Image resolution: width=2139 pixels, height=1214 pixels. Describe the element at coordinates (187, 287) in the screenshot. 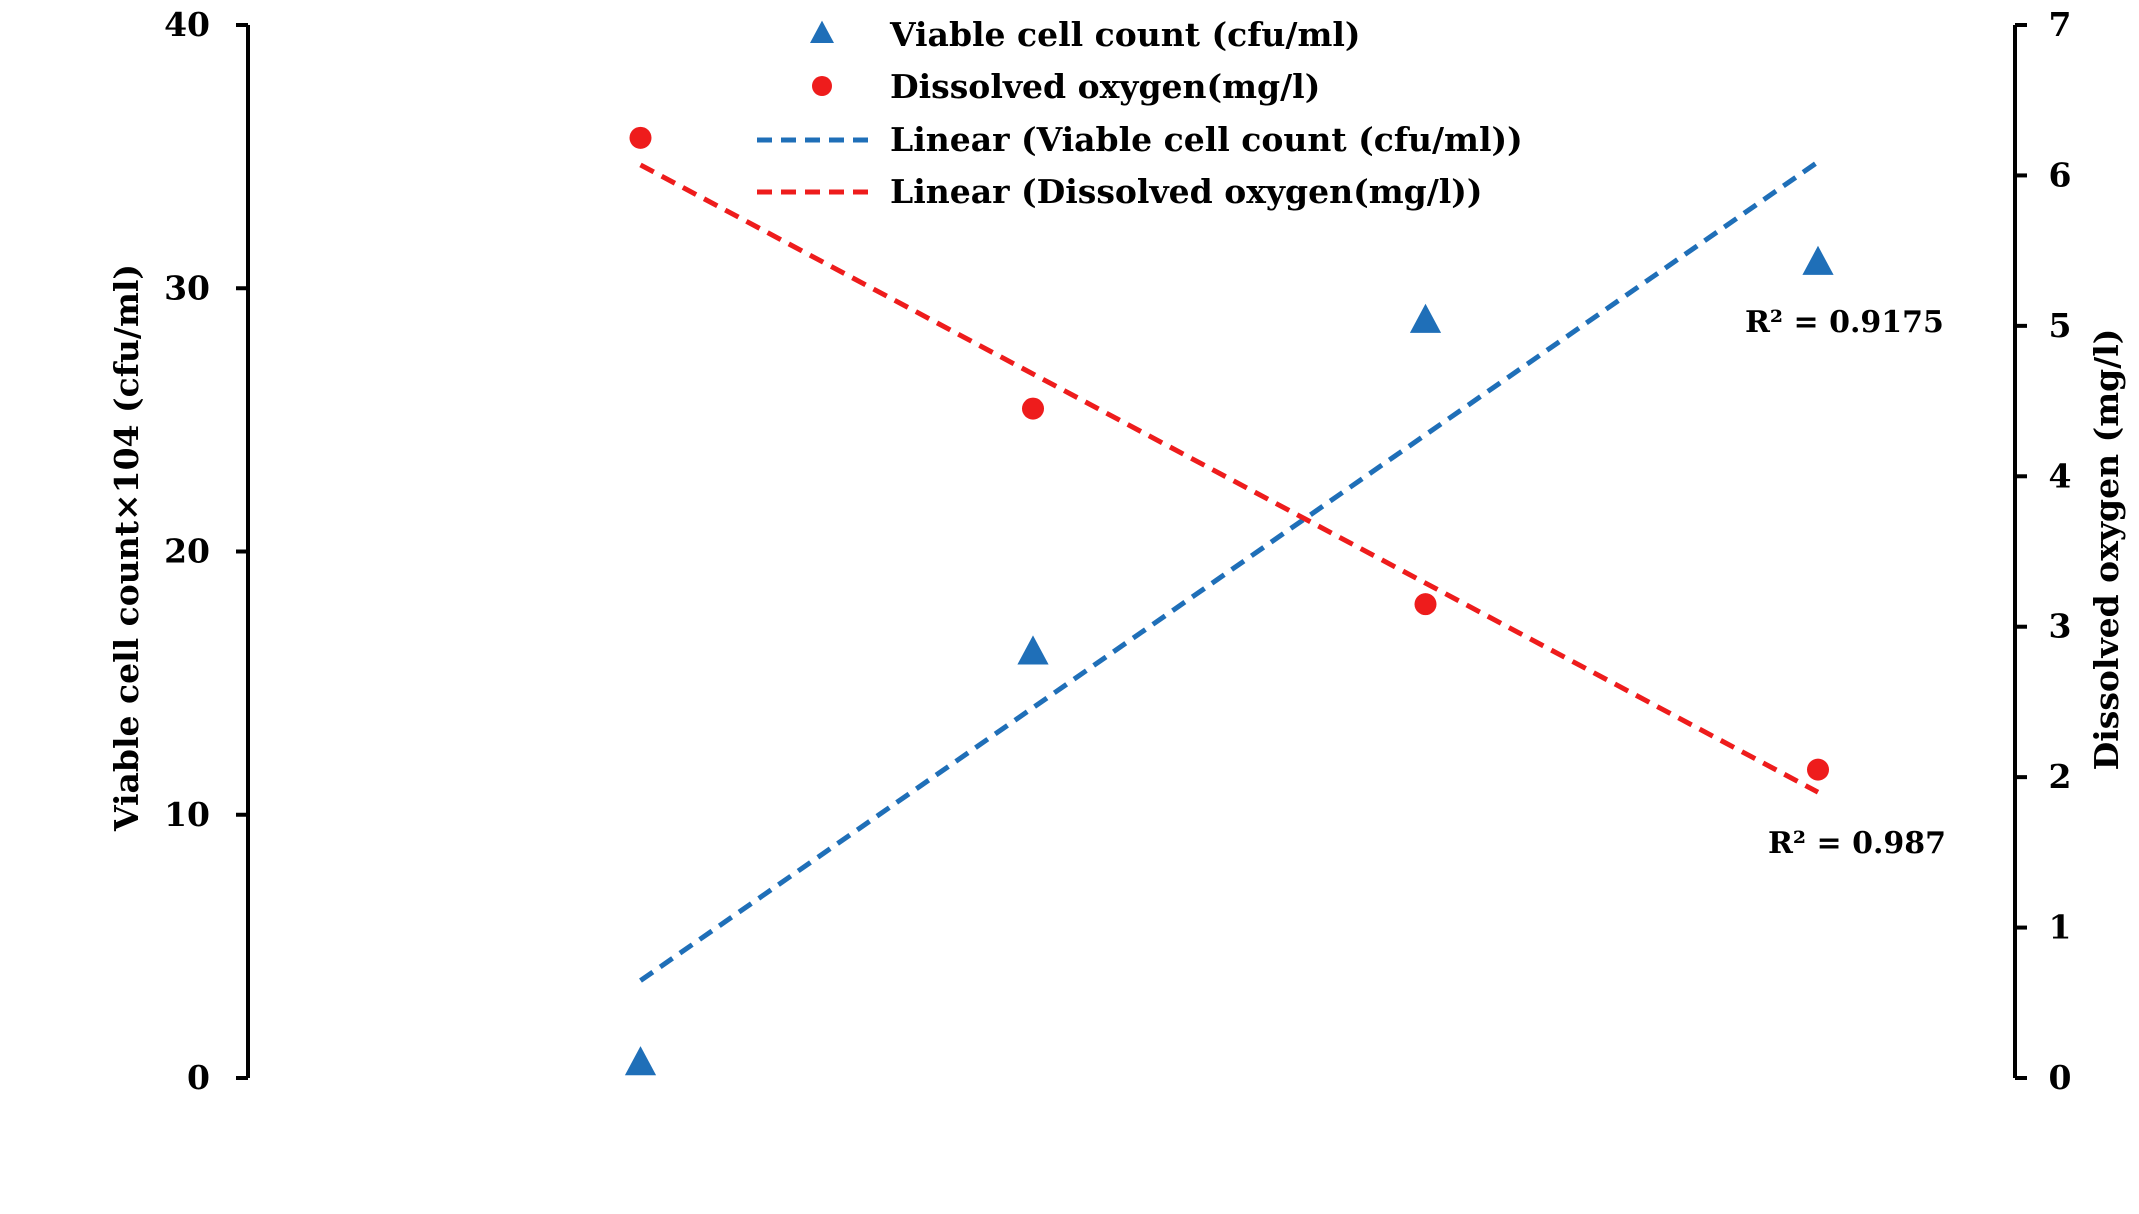

I see `left-tick-label: 30` at that location.